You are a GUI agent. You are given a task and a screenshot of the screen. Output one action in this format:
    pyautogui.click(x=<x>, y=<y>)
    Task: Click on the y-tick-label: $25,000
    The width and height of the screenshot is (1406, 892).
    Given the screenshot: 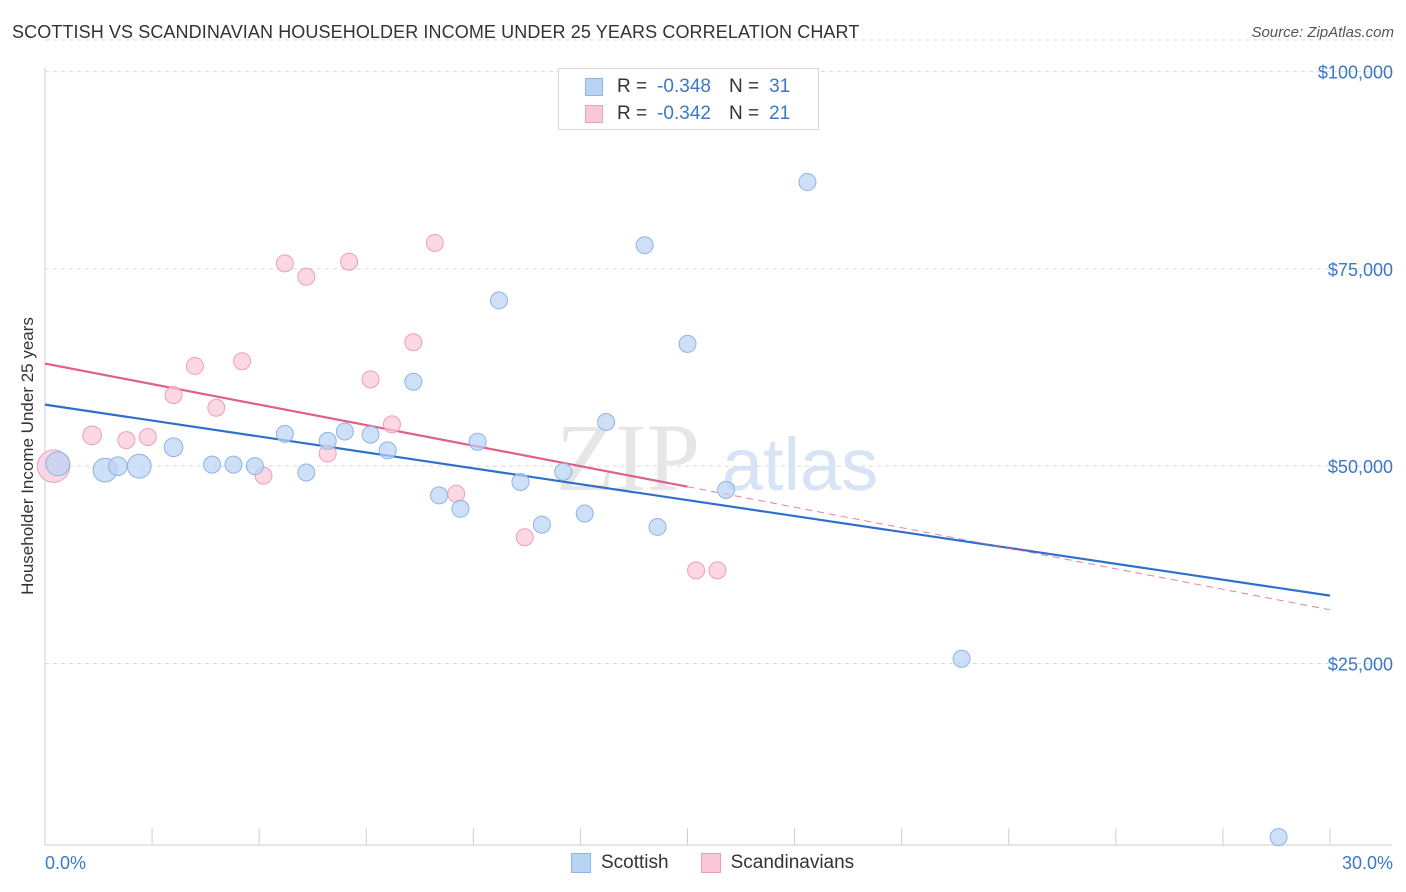 What is the action you would take?
    pyautogui.click(x=1360, y=664)
    